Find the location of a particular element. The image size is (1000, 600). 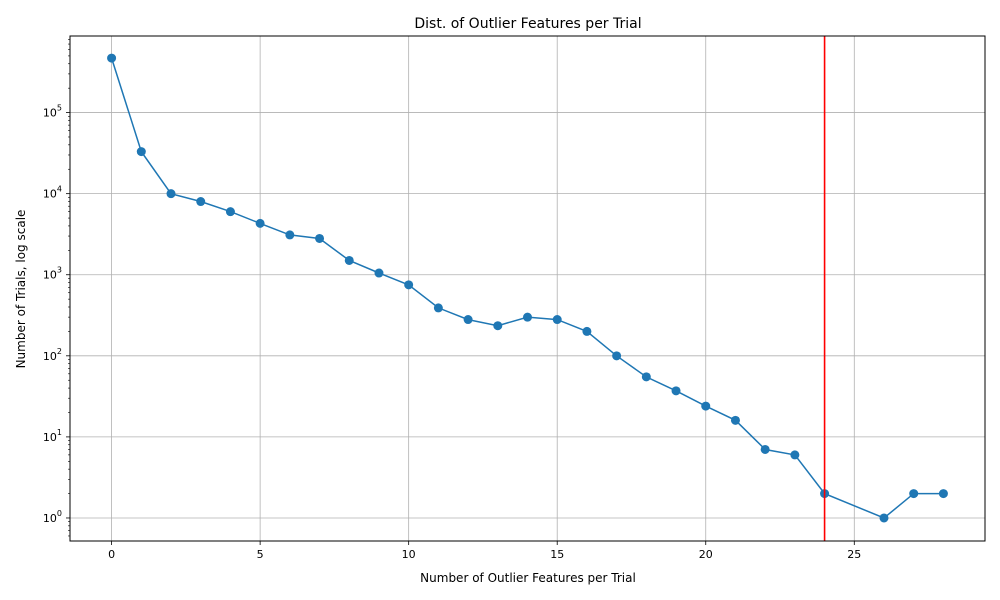

y-tick-label: 10⁴ is located at coordinates (52, 193).